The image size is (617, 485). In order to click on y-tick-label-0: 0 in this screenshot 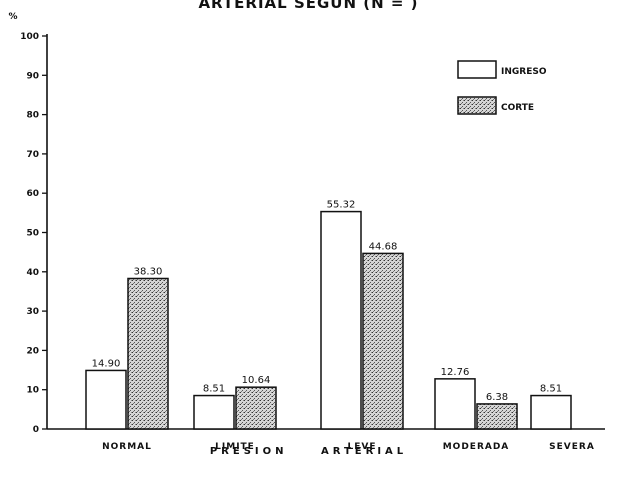, I will do `click(36, 430)`.